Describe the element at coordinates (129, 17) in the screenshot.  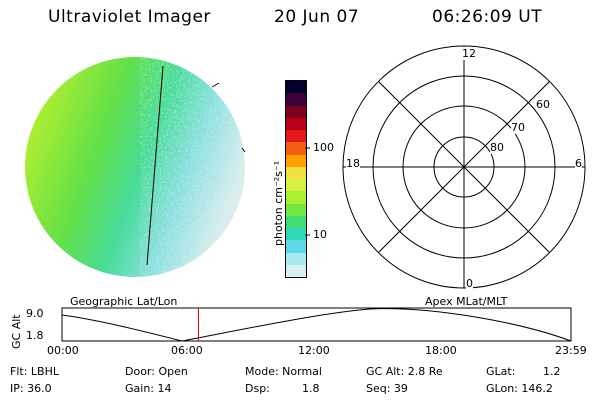
I see `app-title: Ultraviolet Imager` at that location.